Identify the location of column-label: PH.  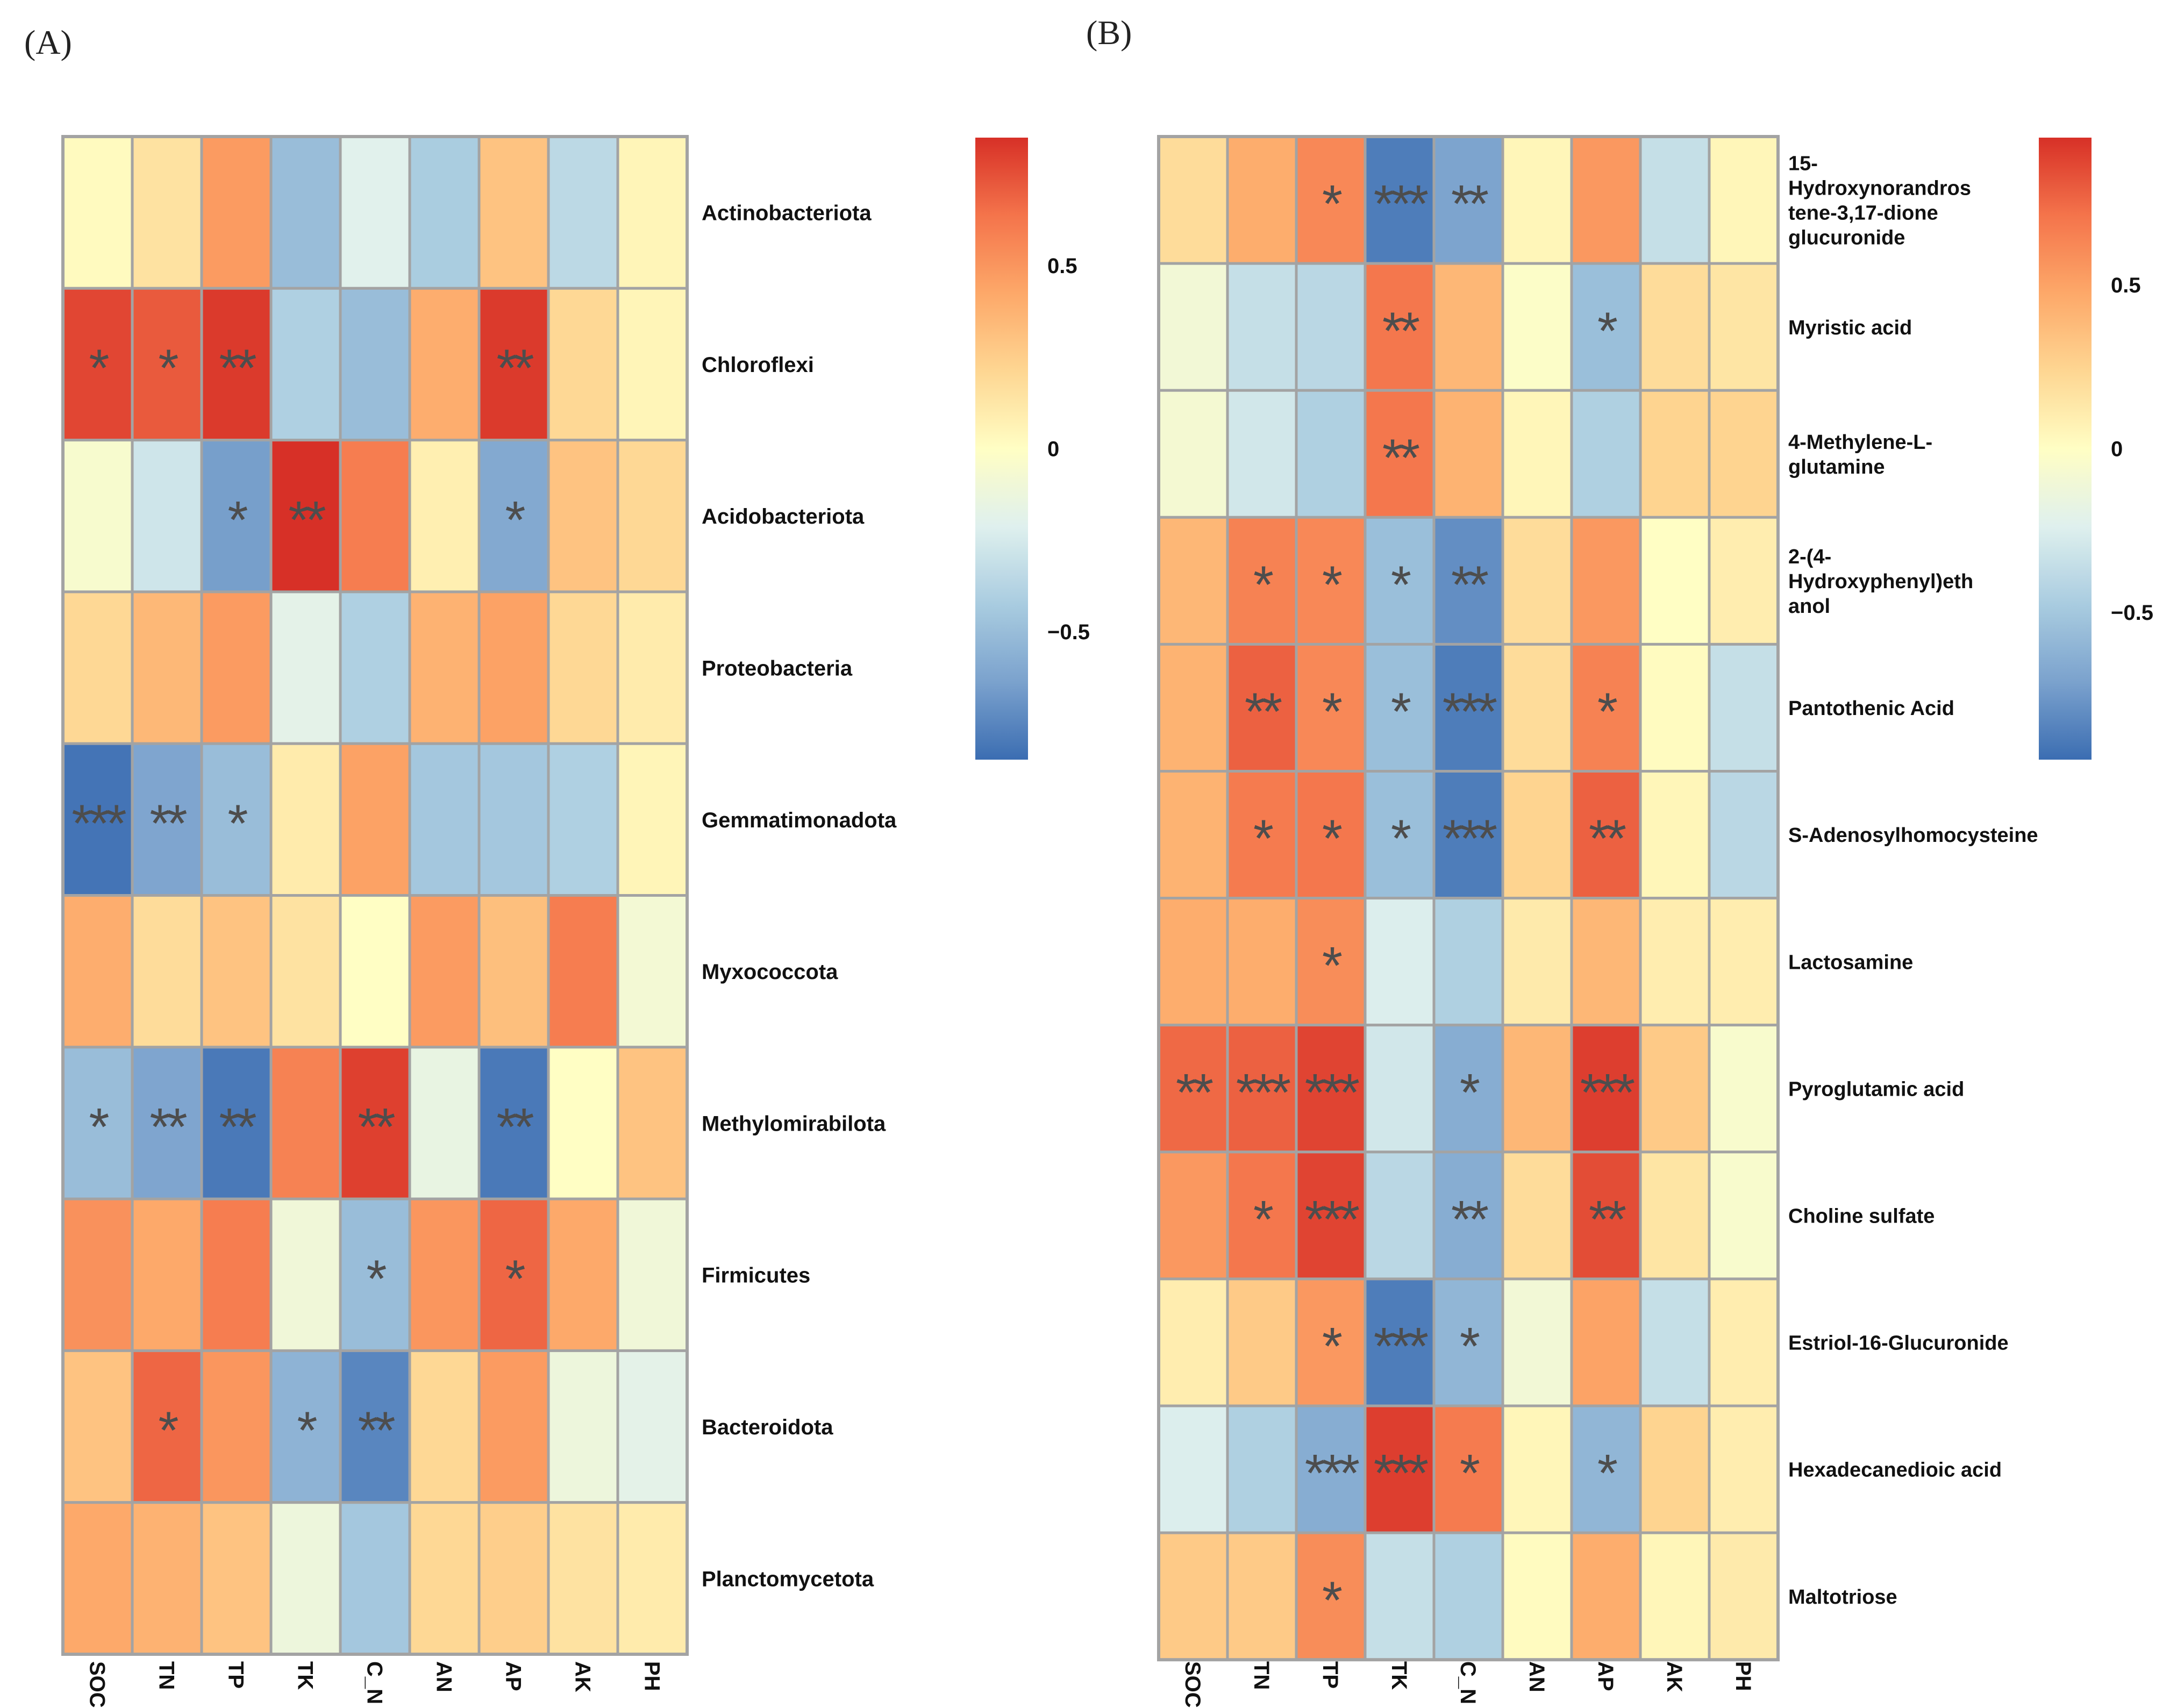
(652, 1676).